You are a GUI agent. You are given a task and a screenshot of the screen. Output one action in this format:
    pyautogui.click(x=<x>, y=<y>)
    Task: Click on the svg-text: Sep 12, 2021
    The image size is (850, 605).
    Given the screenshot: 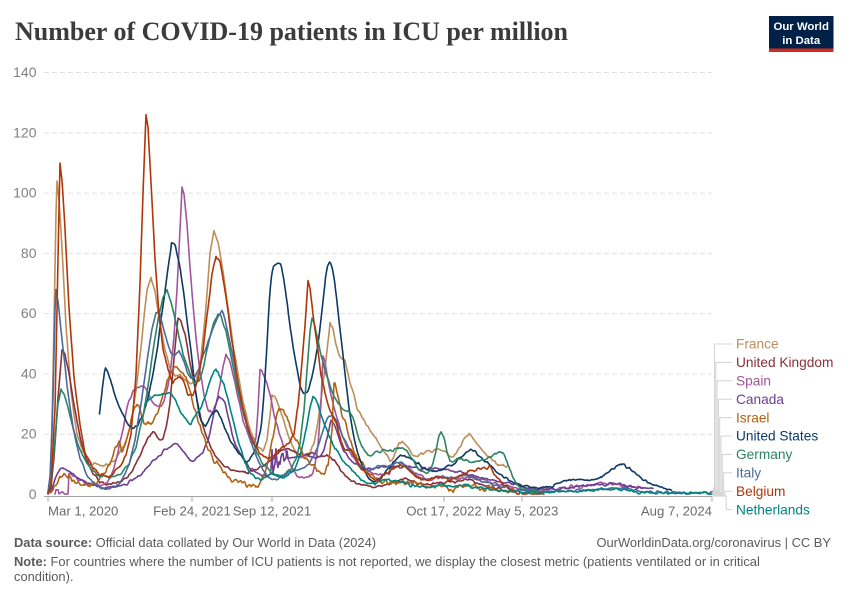 What is the action you would take?
    pyautogui.click(x=272, y=511)
    